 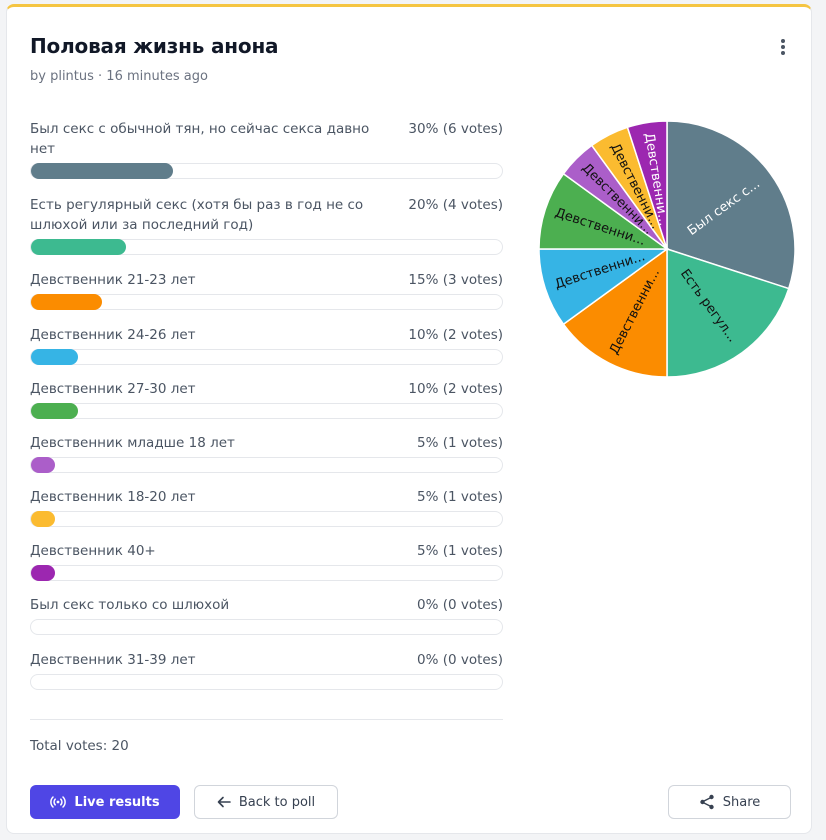 I want to click on poll-option-label: Девственник 24-26 лет, so click(x=113, y=335).